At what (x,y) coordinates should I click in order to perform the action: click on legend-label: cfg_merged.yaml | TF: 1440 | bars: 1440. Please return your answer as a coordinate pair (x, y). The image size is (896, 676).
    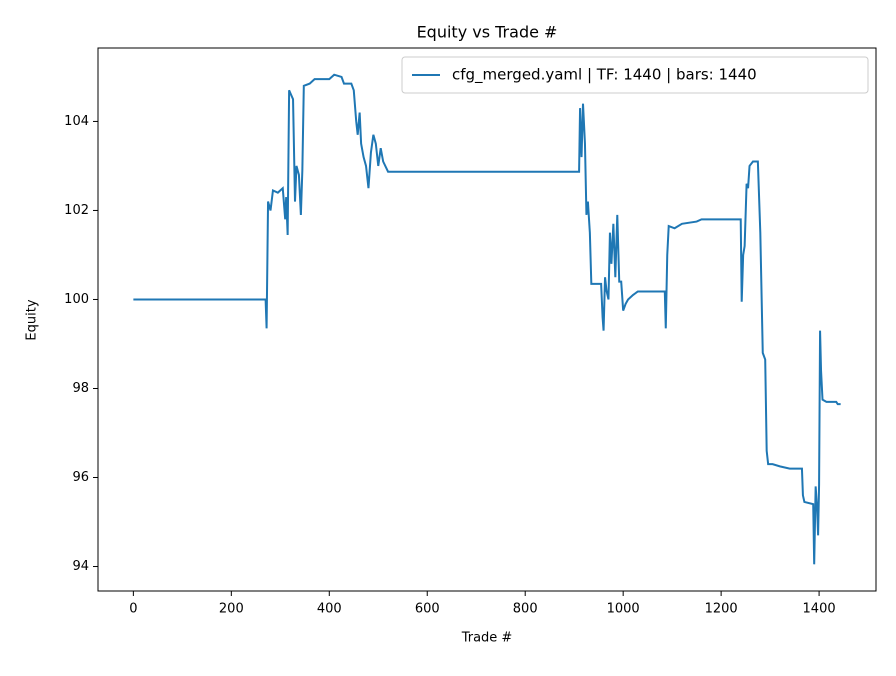
    Looking at the image, I should click on (604, 75).